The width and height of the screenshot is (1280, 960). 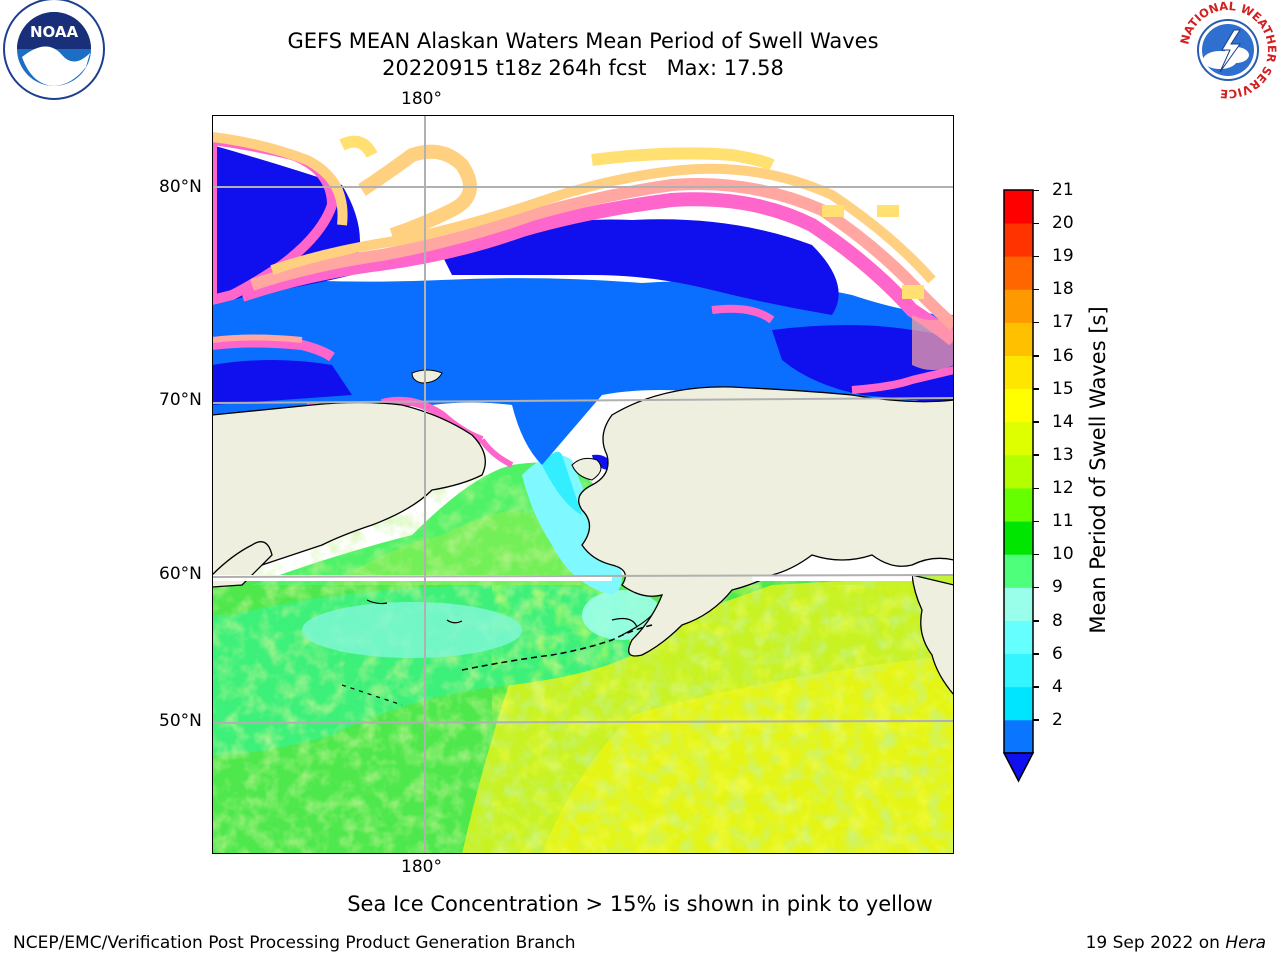 What do you see at coordinates (180, 574) in the screenshot?
I see `lat-label-60: 60°N` at bounding box center [180, 574].